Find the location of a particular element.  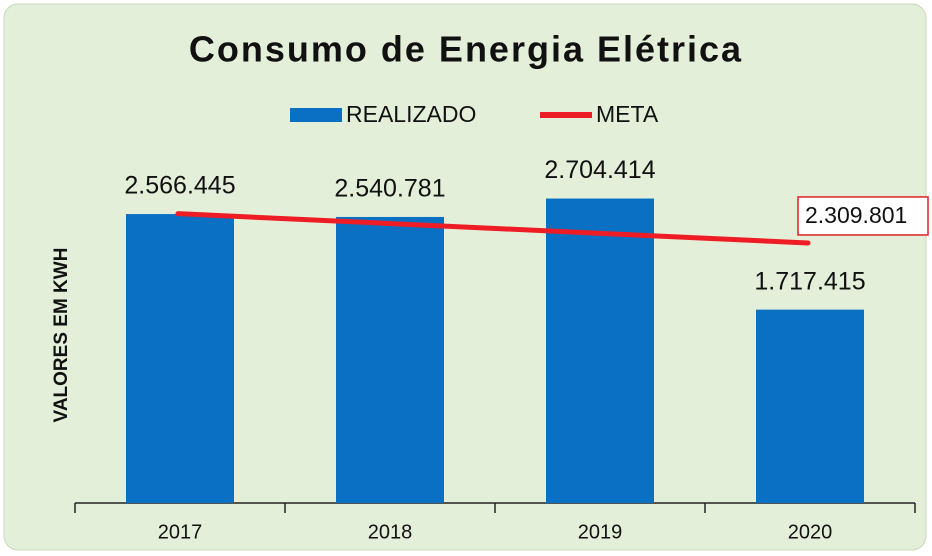

data-label: 1.717.415 is located at coordinates (809, 281).